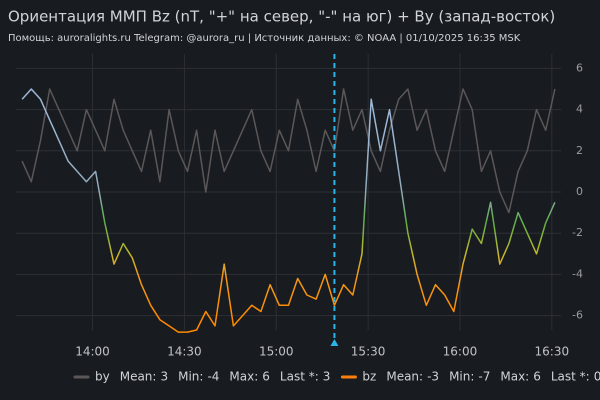  I want to click on legend-label: by, so click(102, 377).